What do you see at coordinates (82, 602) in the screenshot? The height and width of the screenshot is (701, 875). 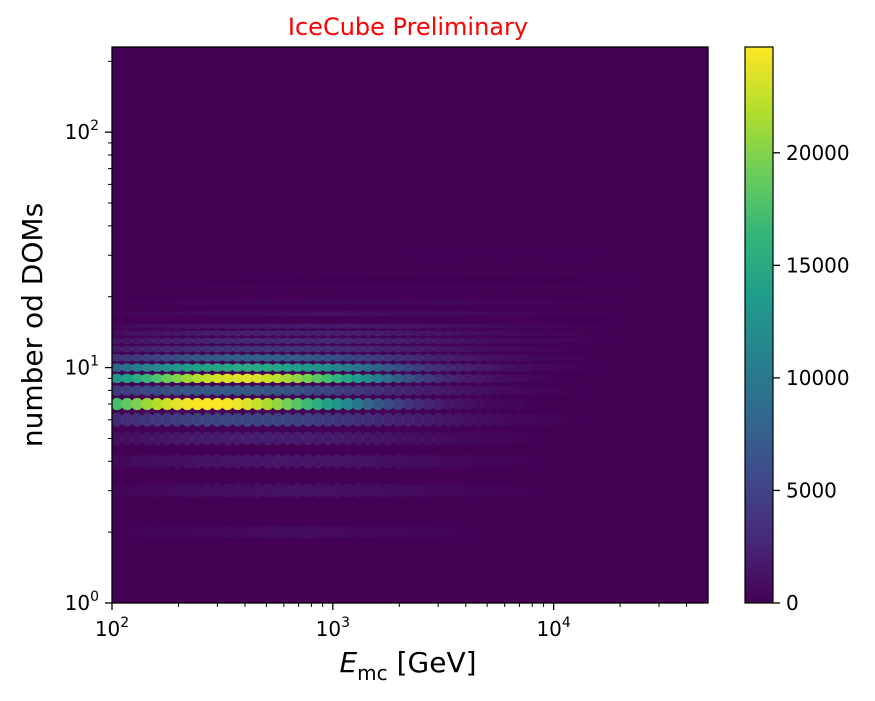 I see `y-tick-label: 10⁰` at bounding box center [82, 602].